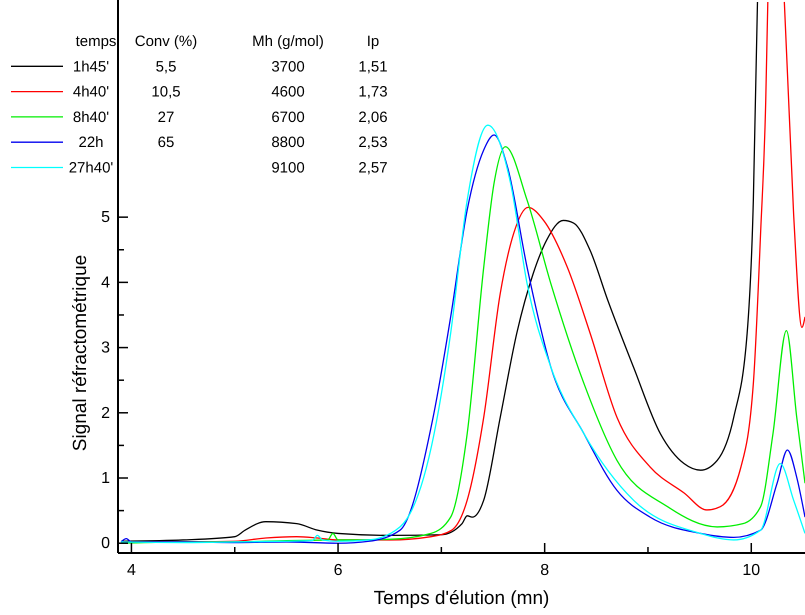 The image size is (805, 615). Describe the element at coordinates (166, 41) in the screenshot. I see `annotation: Conv (%)` at that location.